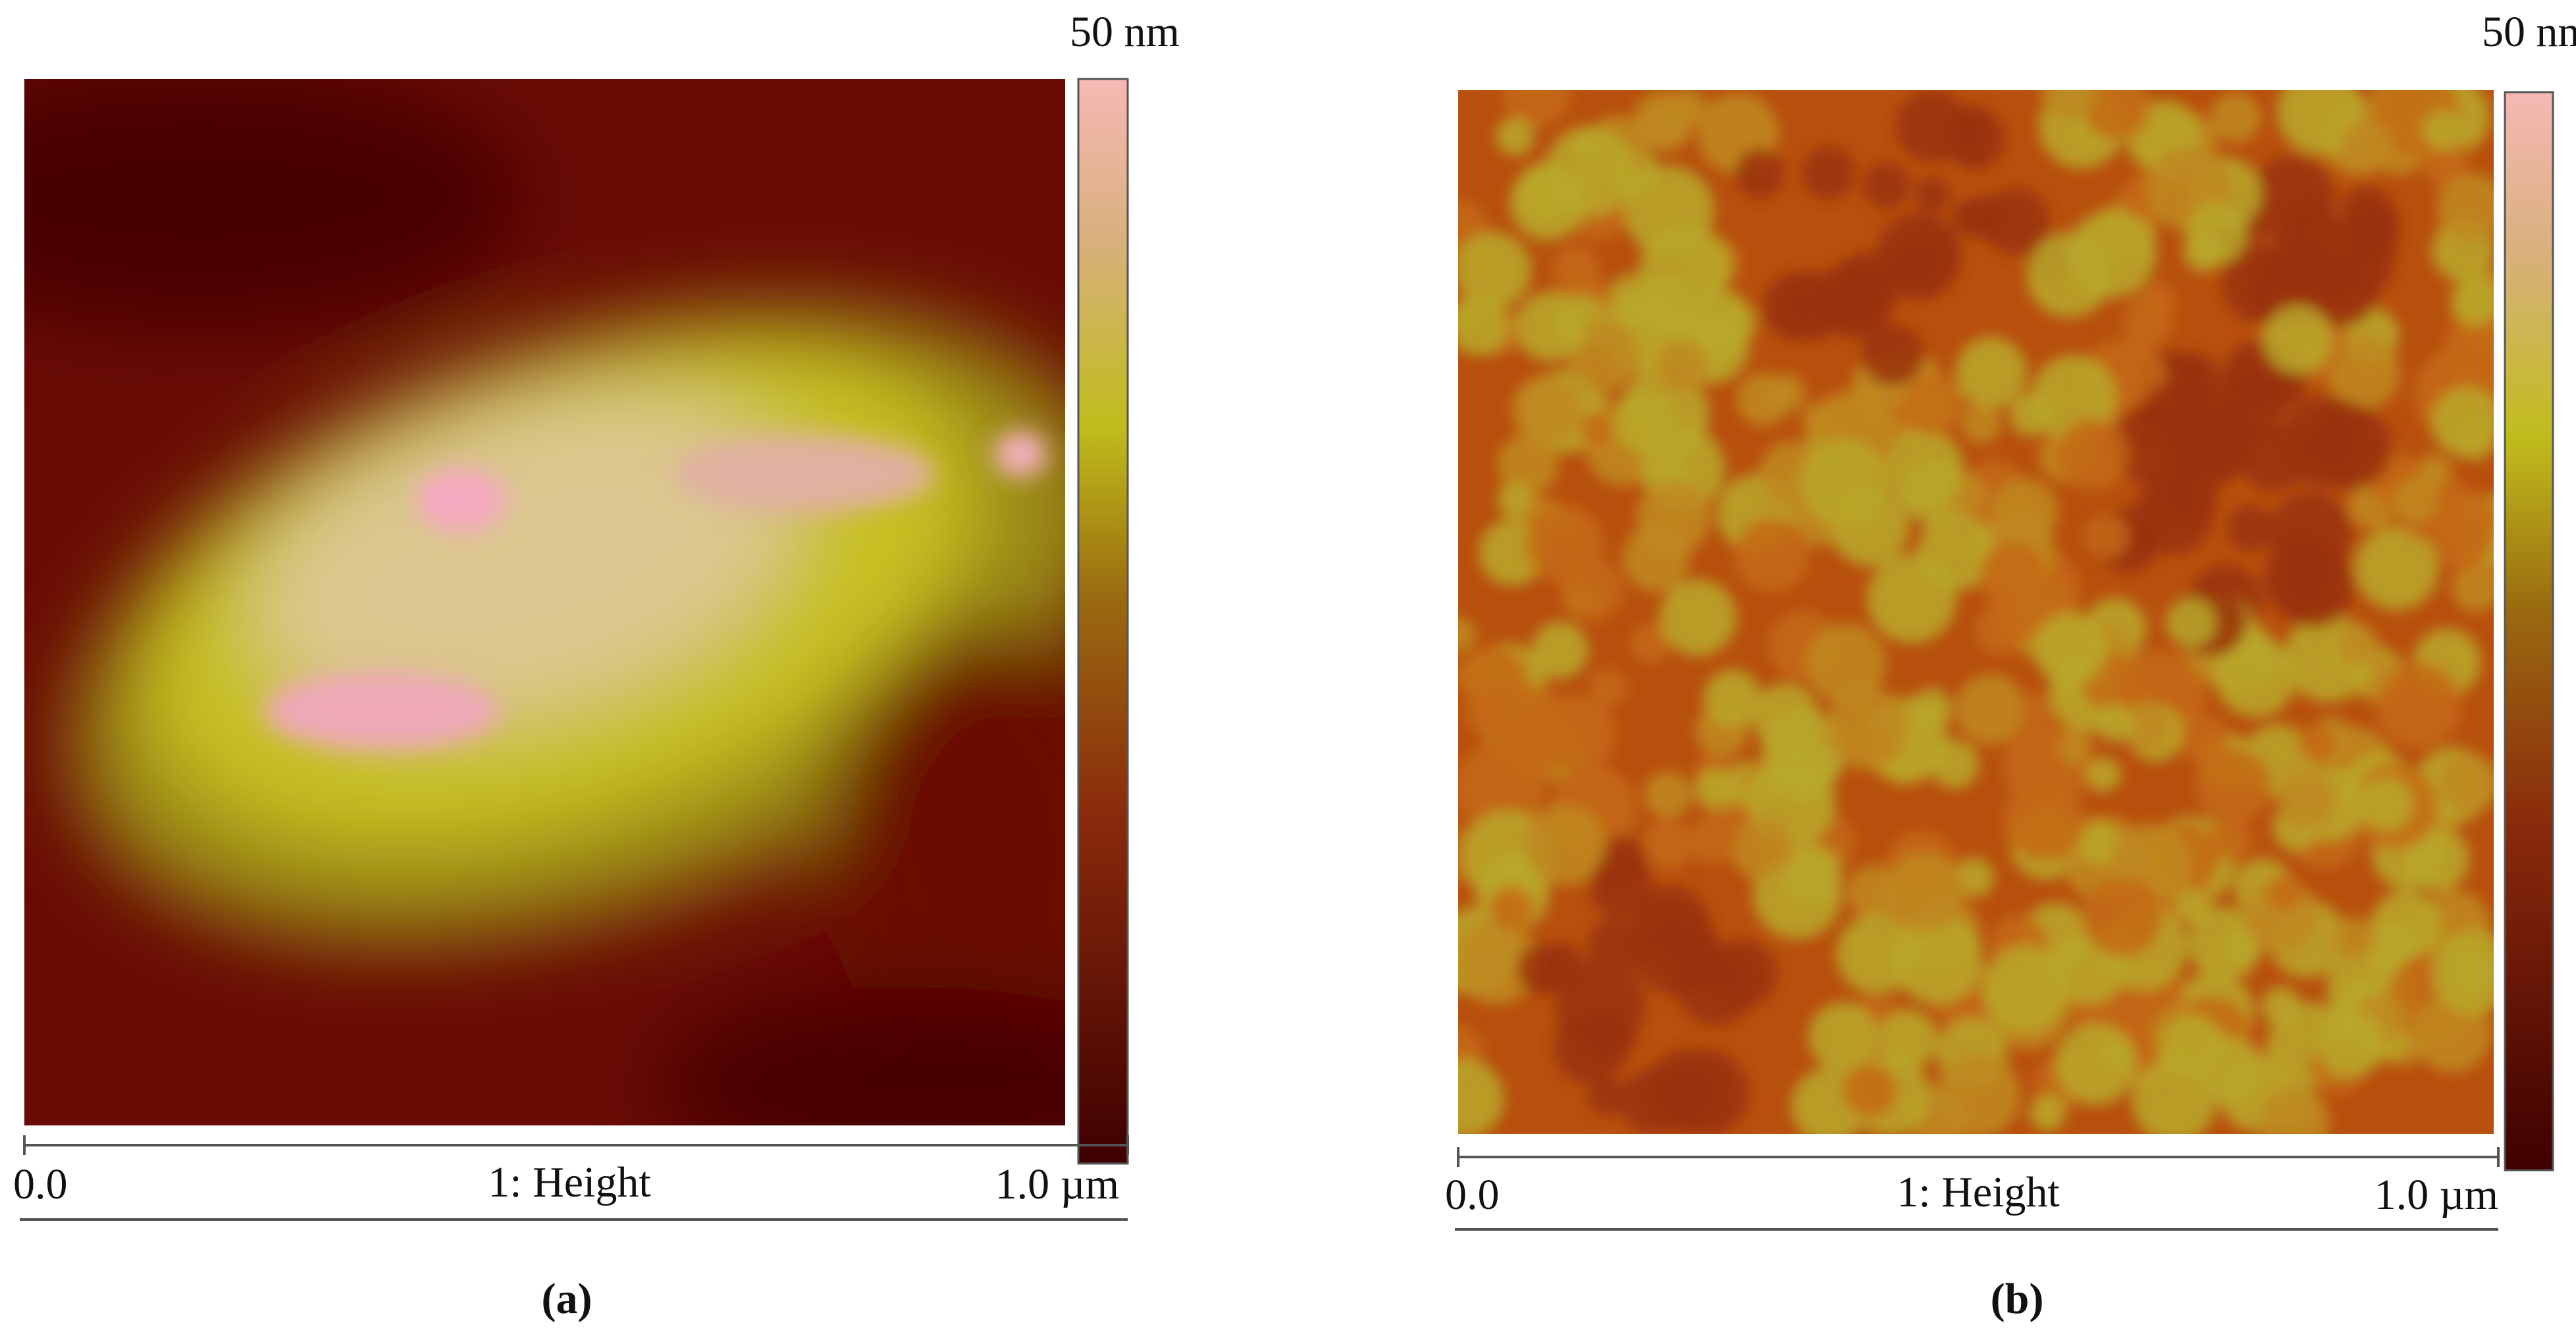  What do you see at coordinates (567, 1299) in the screenshot?
I see `panel-label: (a)` at bounding box center [567, 1299].